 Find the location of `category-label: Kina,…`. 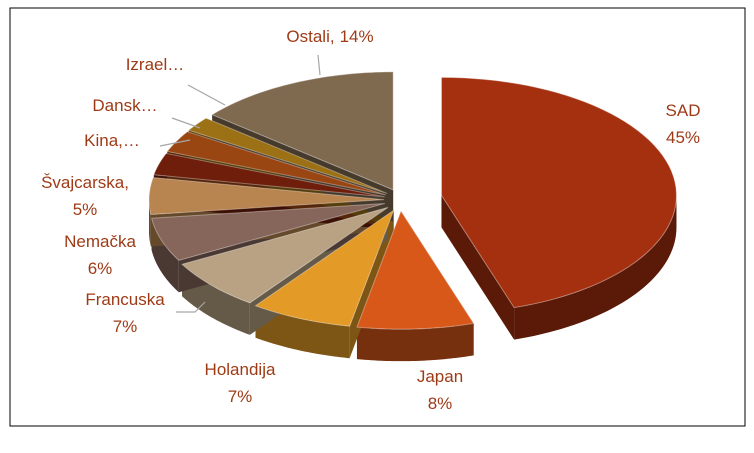

category-label: Kina,… is located at coordinates (112, 140).